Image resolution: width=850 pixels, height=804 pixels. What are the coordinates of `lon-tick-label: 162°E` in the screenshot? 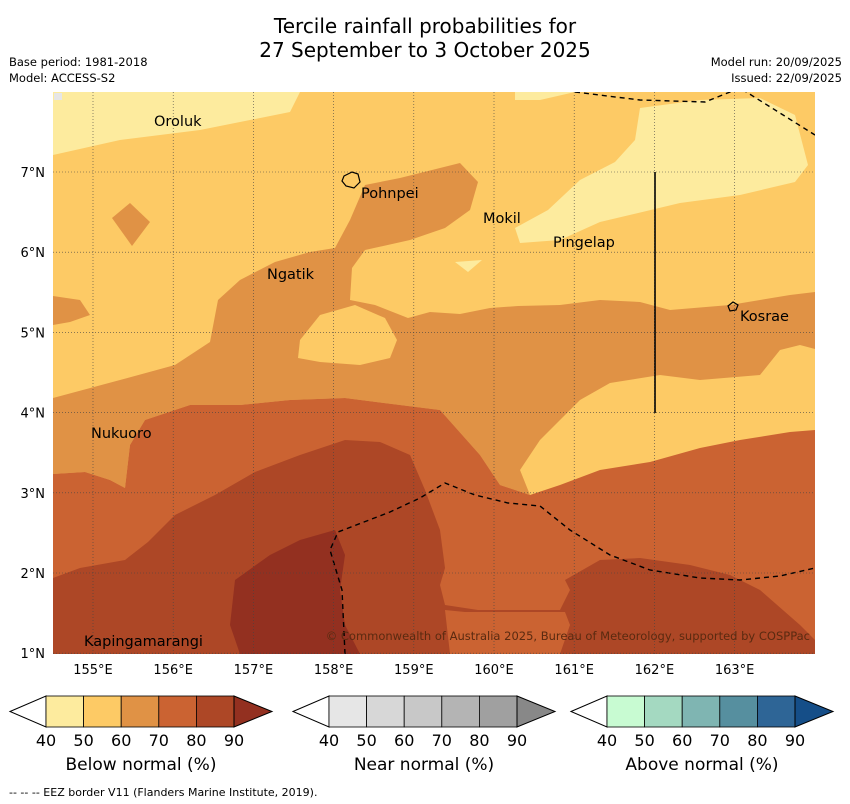 It's located at (655, 670).